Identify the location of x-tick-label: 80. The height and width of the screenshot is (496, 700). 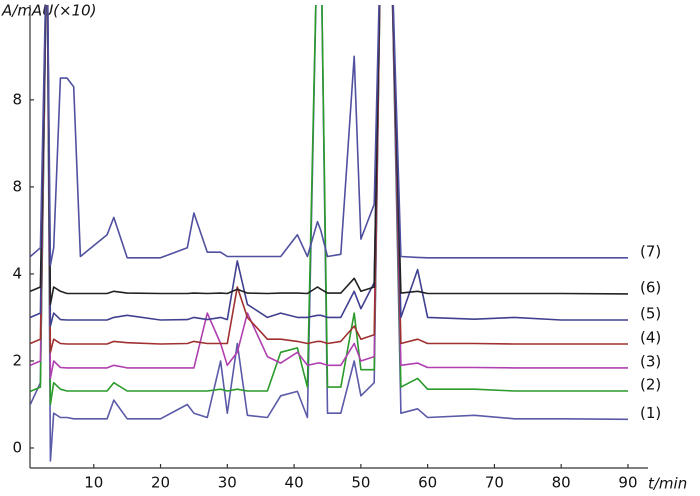
(561, 483).